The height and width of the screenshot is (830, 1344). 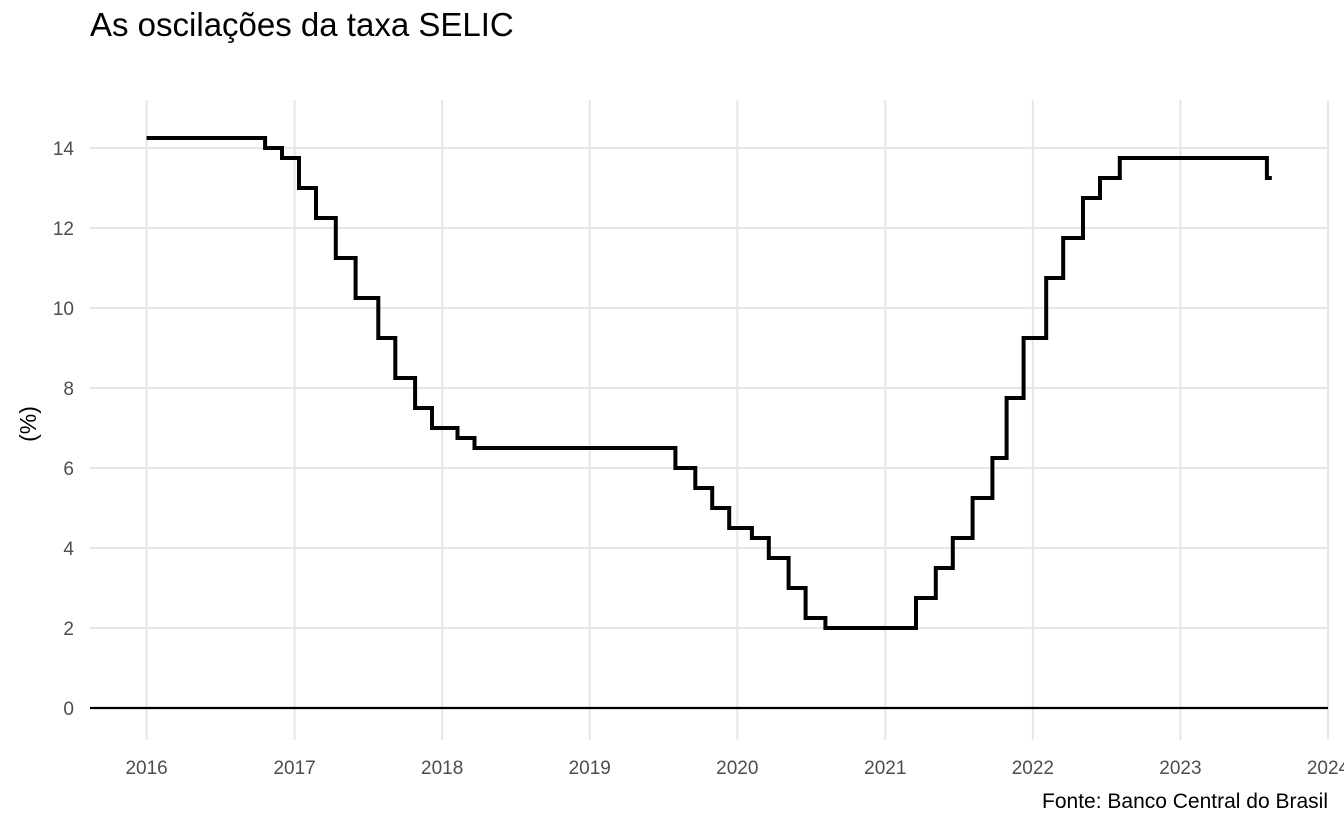 What do you see at coordinates (68, 629) in the screenshot?
I see `y-tick-label: 2` at bounding box center [68, 629].